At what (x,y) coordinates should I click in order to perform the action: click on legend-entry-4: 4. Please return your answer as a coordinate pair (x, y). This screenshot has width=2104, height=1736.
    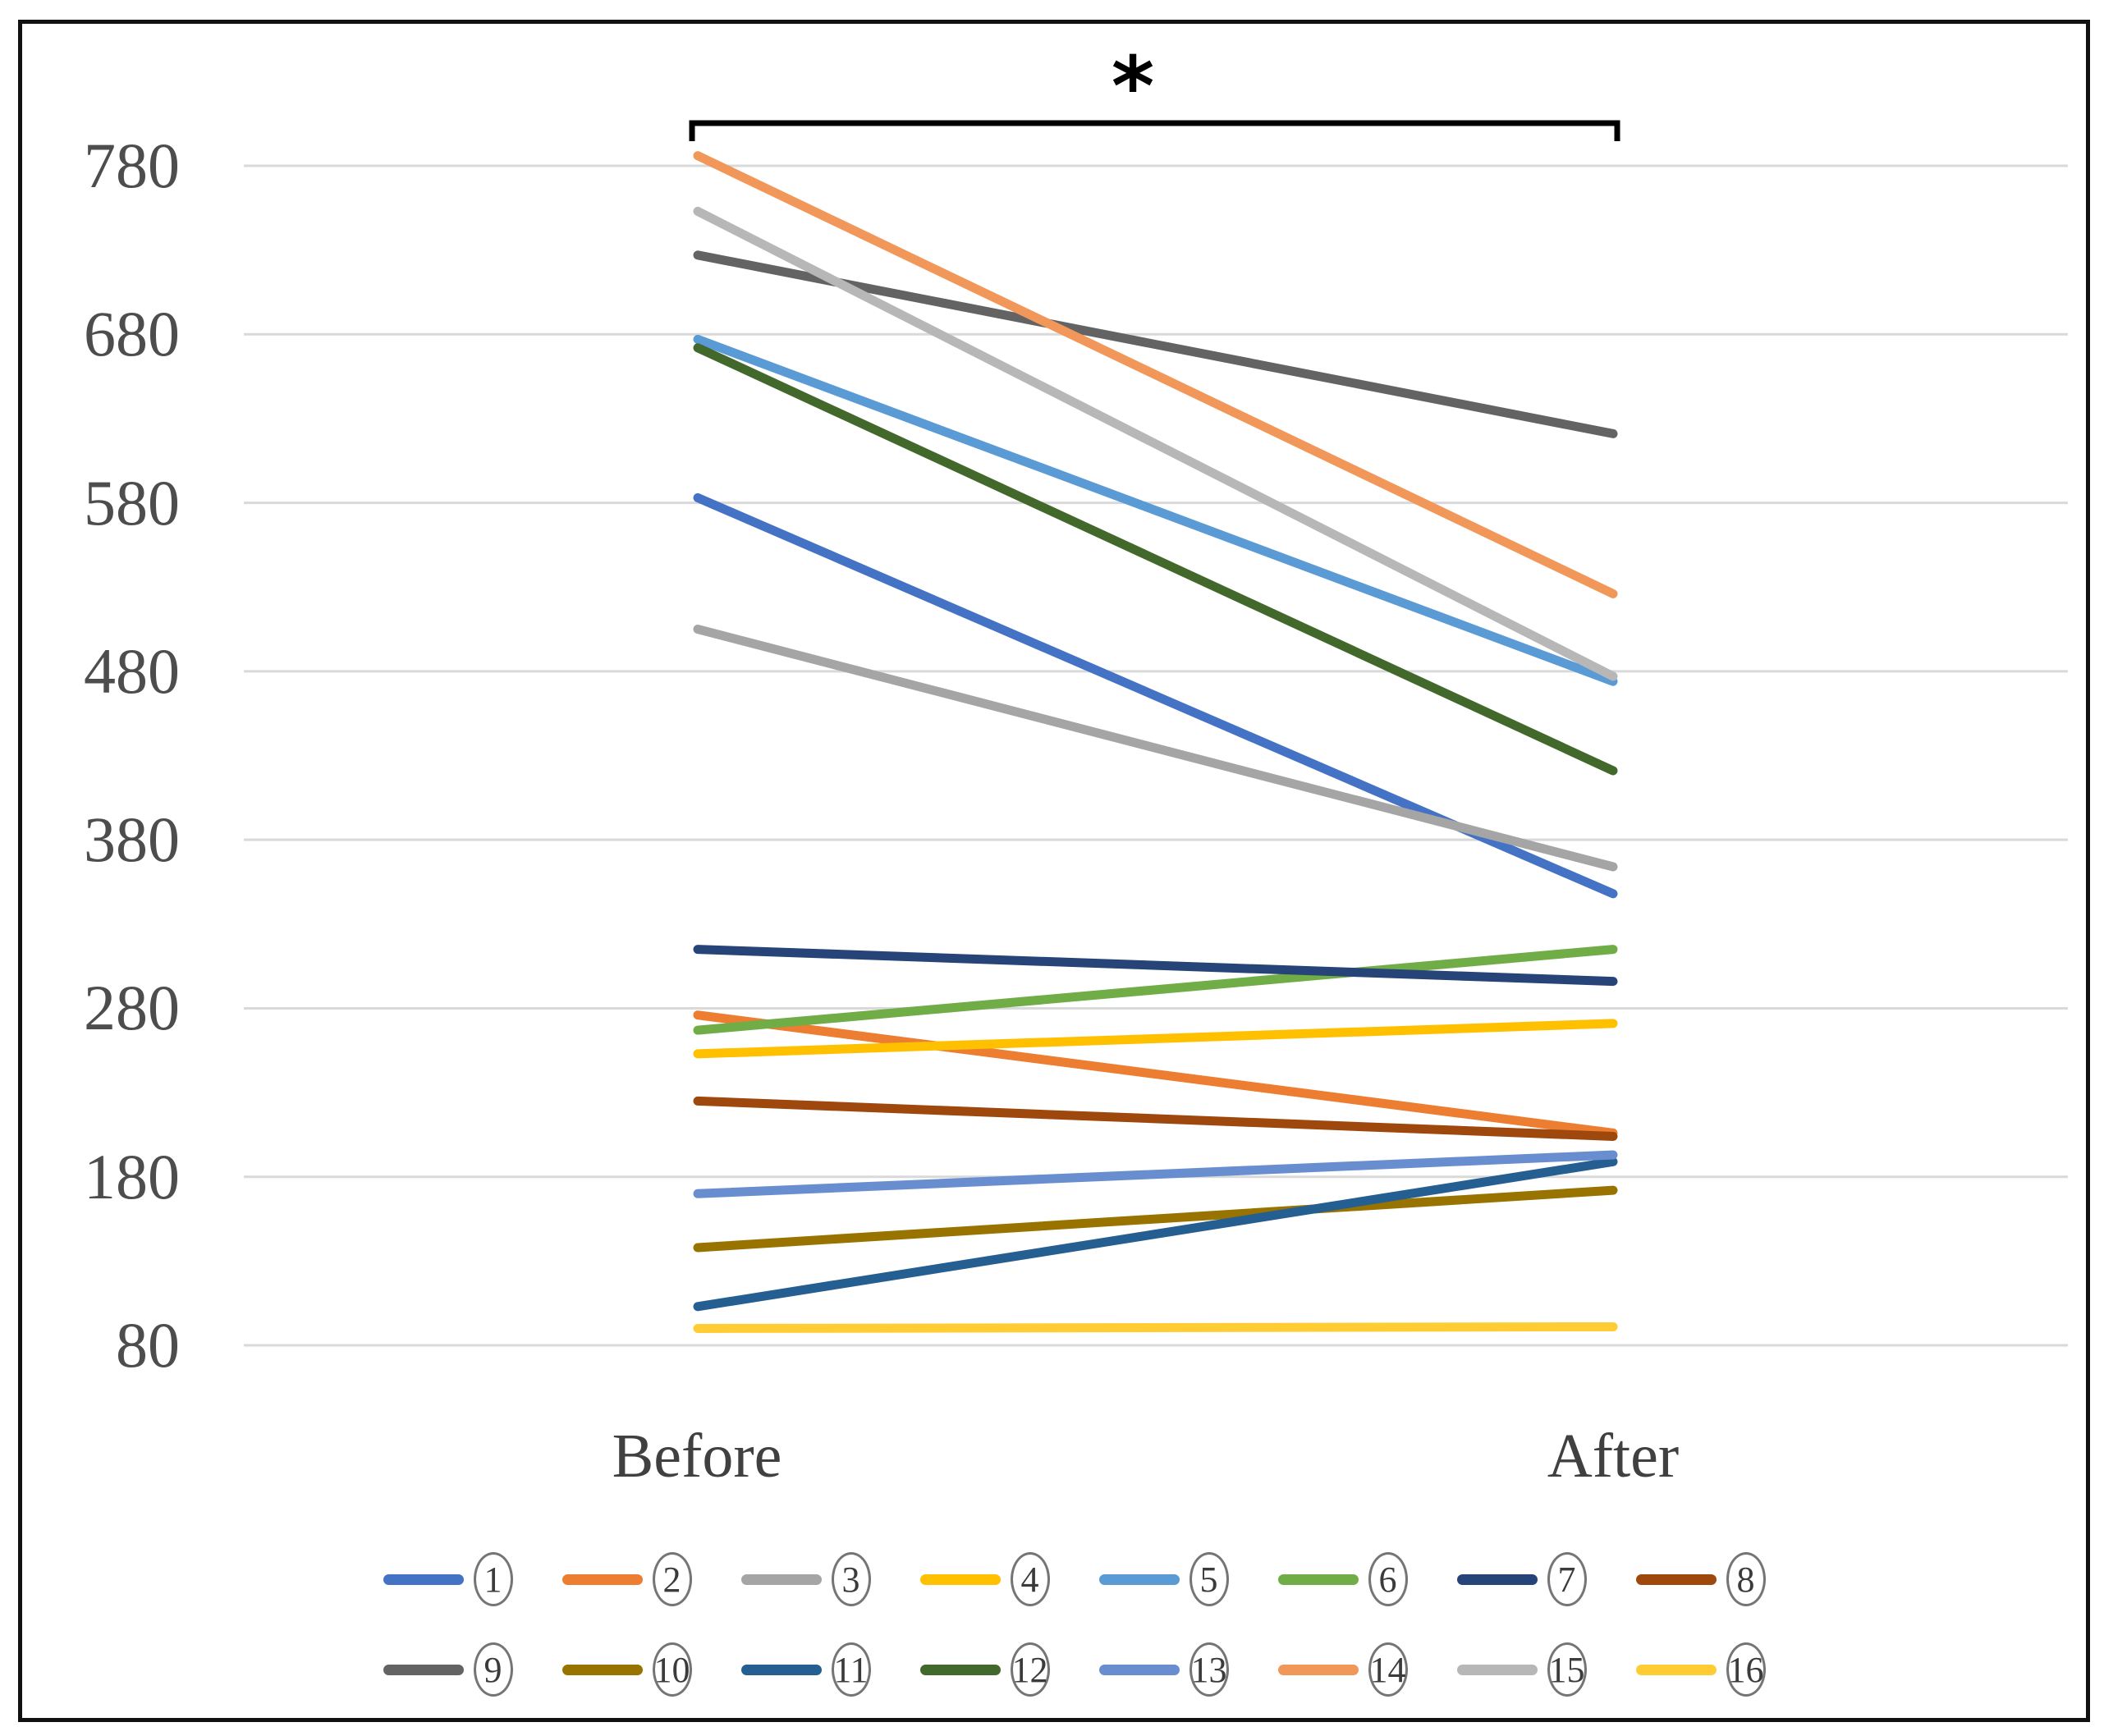
    Looking at the image, I should click on (984, 1579).